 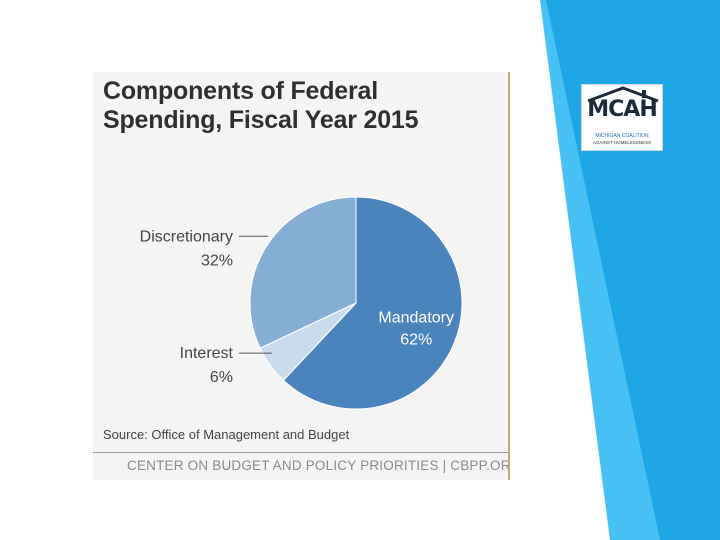 I want to click on pie-slice-discretionary, so click(x=303, y=272).